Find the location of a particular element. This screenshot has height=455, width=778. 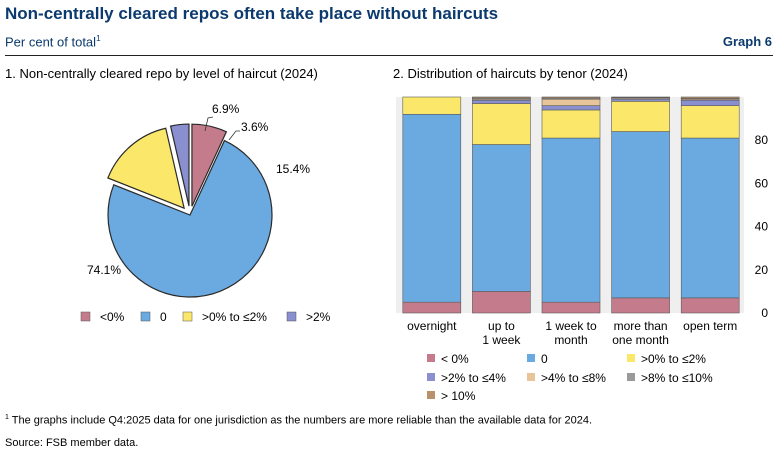

bar-legend-label-1: 0 is located at coordinates (544, 359).